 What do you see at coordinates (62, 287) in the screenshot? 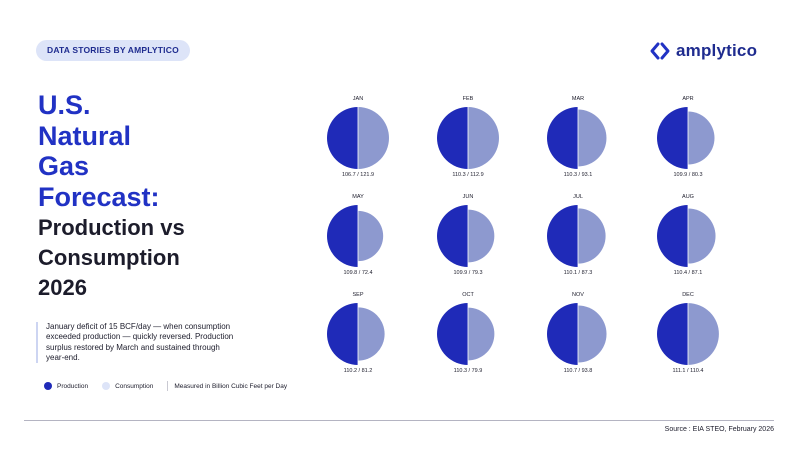
I see `title-line: 2026` at bounding box center [62, 287].